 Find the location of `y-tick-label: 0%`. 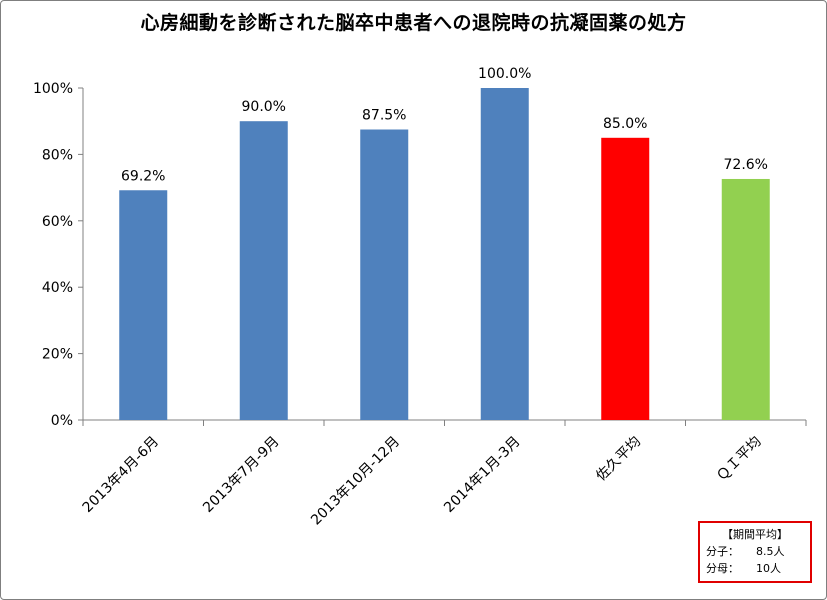

y-tick-label: 0% is located at coordinates (62, 421).